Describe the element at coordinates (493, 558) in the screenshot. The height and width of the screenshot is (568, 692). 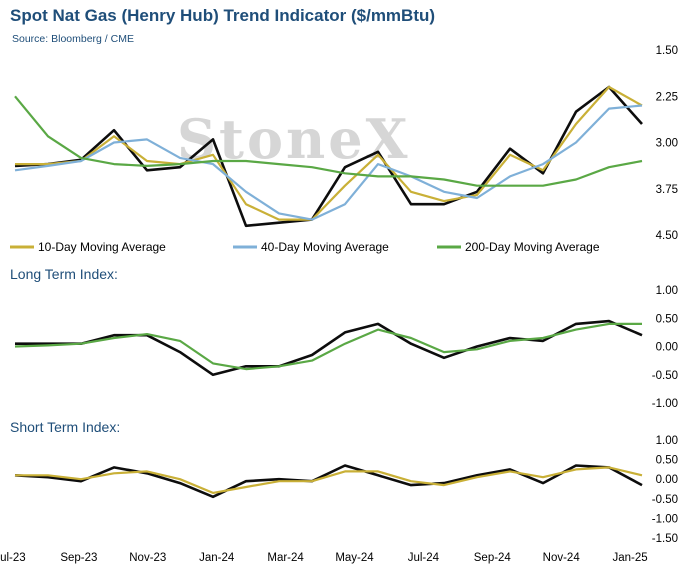
I see `x-axis-label: Sep-24` at that location.